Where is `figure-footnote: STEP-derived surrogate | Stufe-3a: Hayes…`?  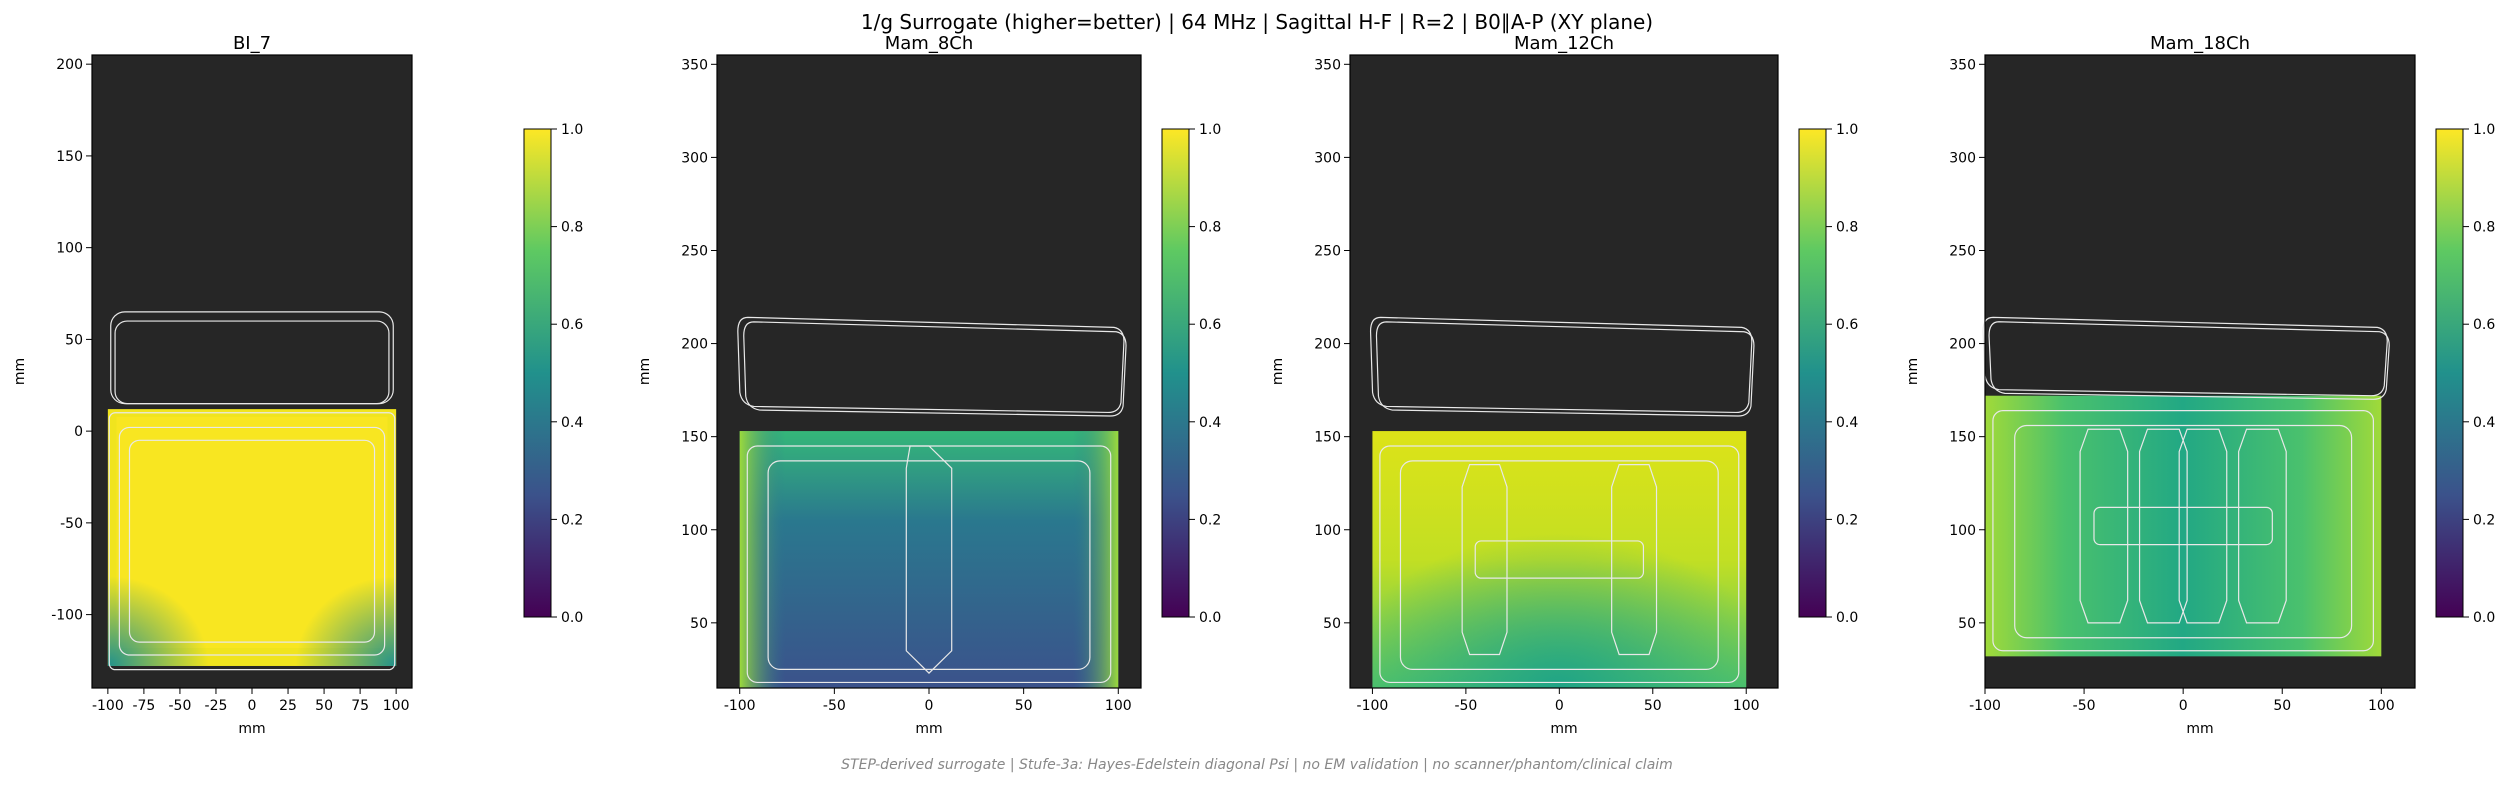 figure-footnote: STEP-derived surrogate | Stufe-3a: Hayes… is located at coordinates (1257, 765).